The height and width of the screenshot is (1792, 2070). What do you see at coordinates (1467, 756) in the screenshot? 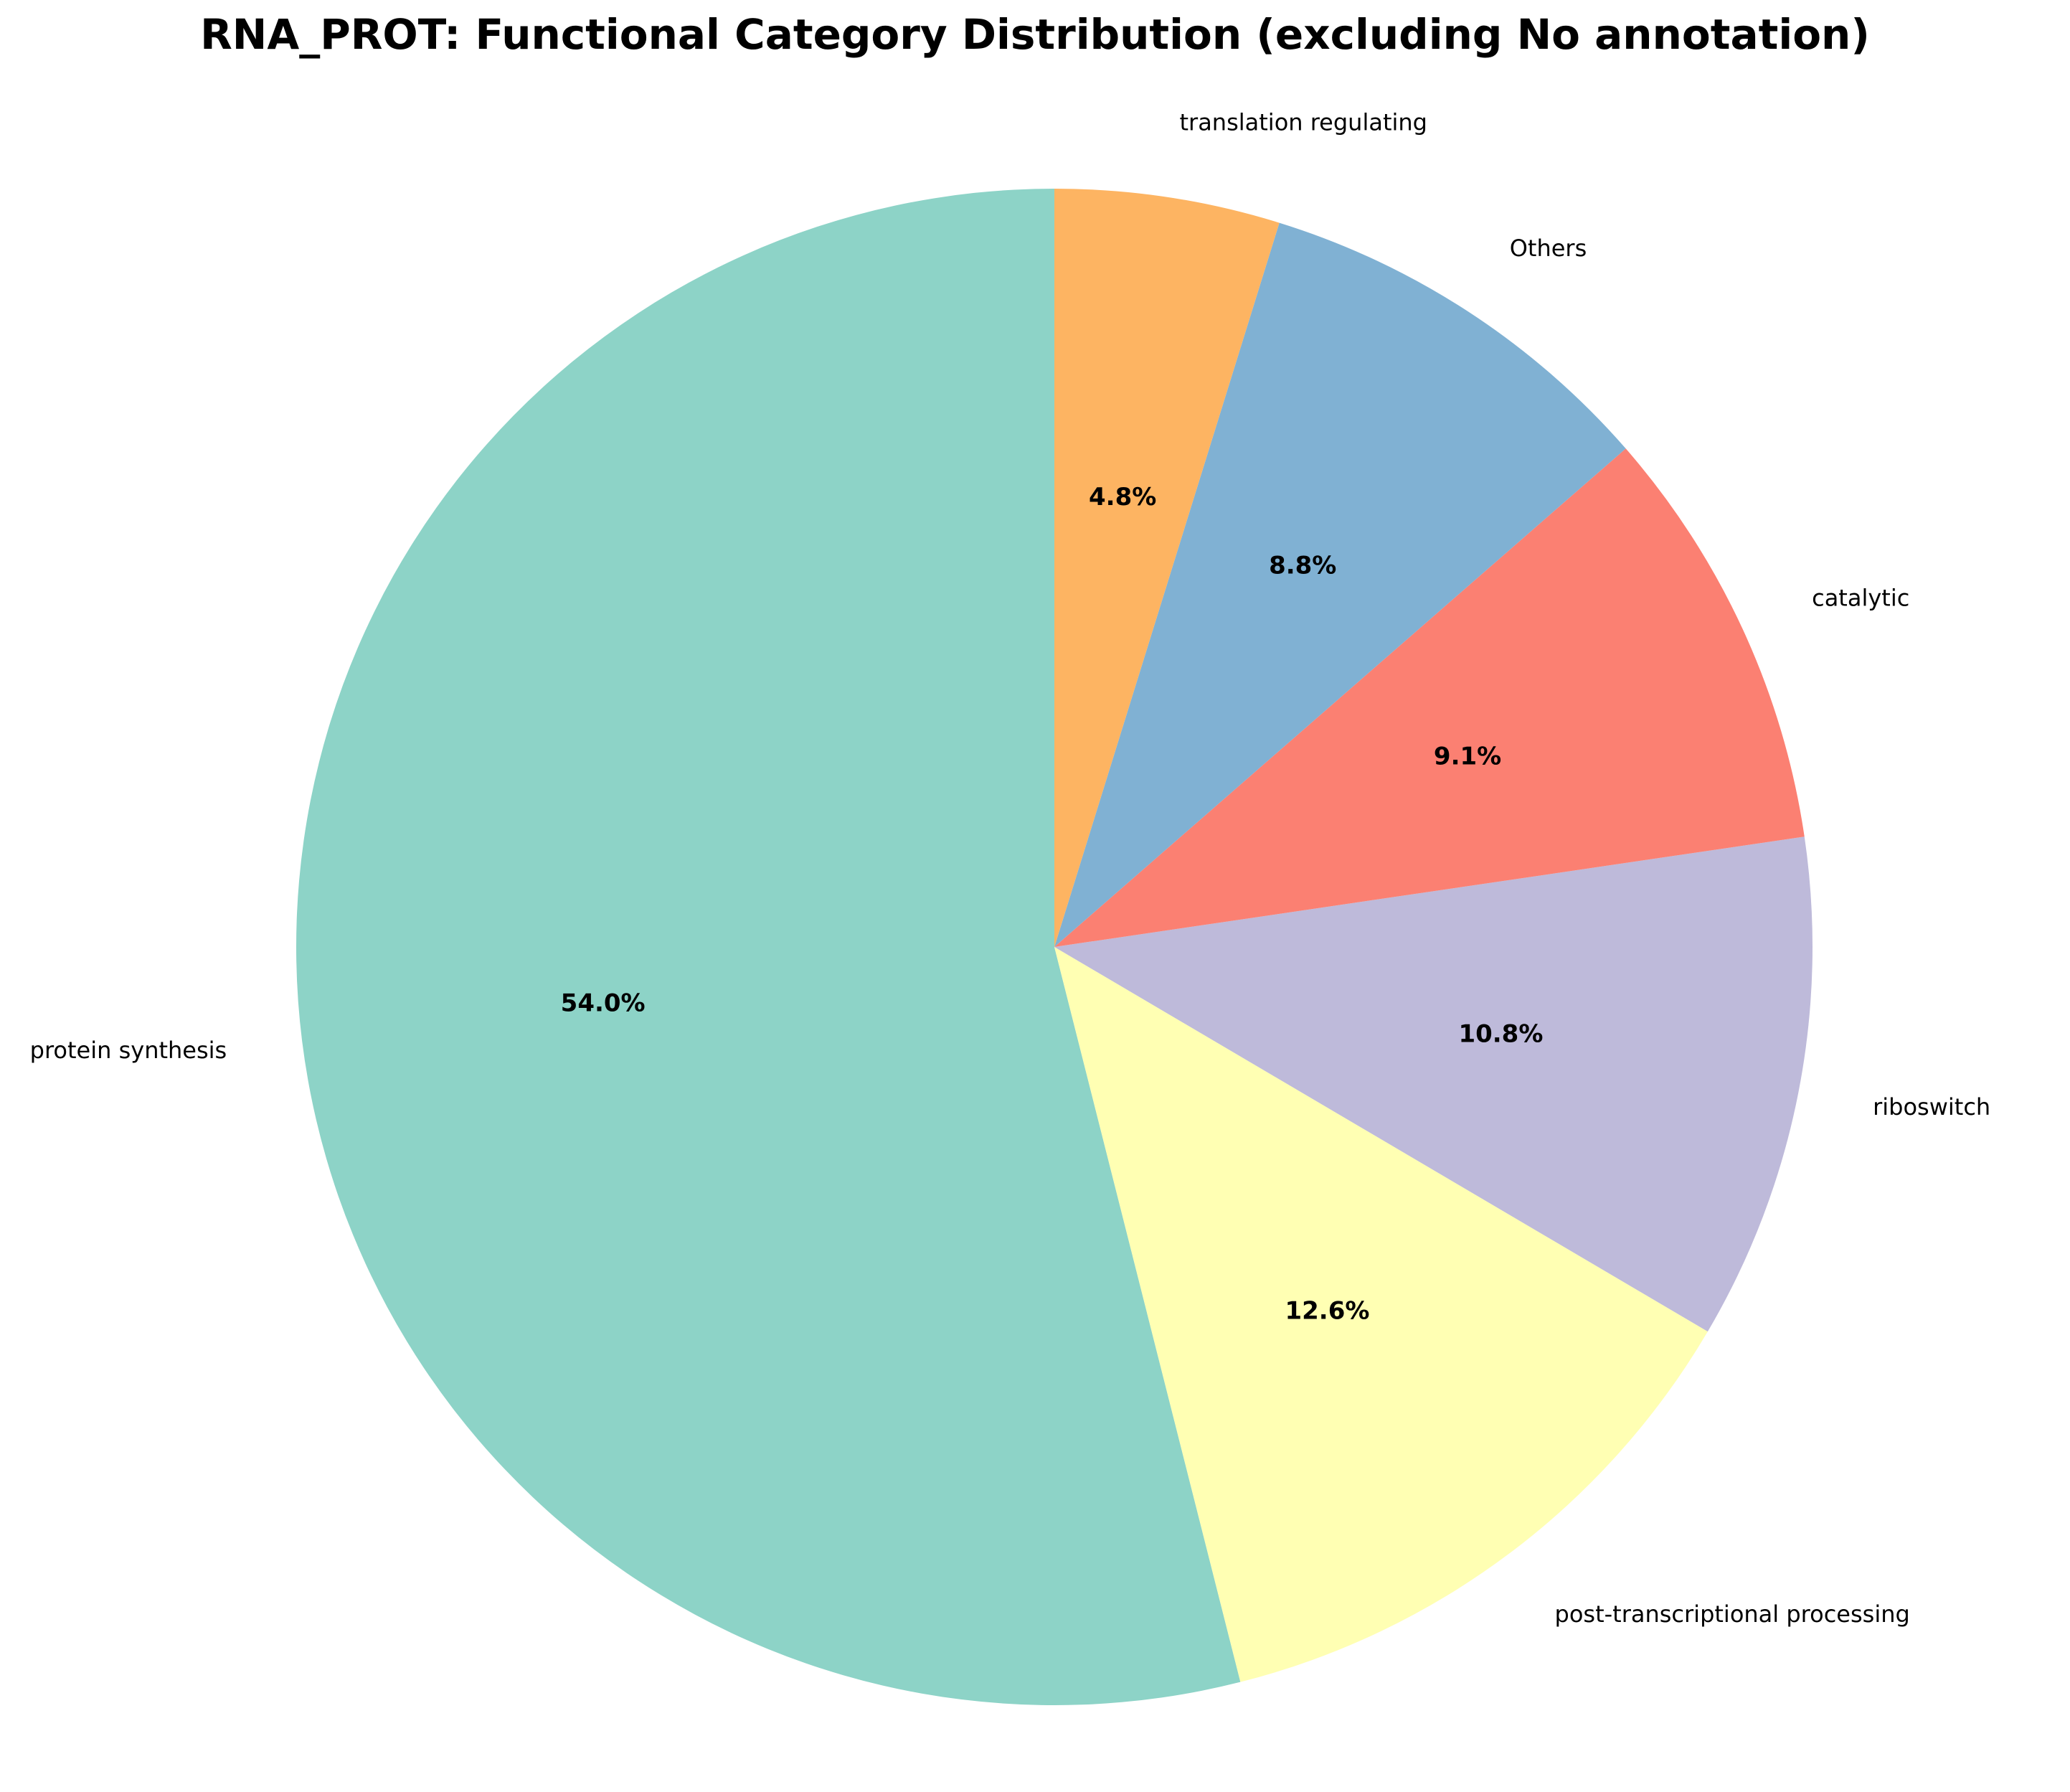
I see `pct-label-catalytic: 9.1%` at bounding box center [1467, 756].